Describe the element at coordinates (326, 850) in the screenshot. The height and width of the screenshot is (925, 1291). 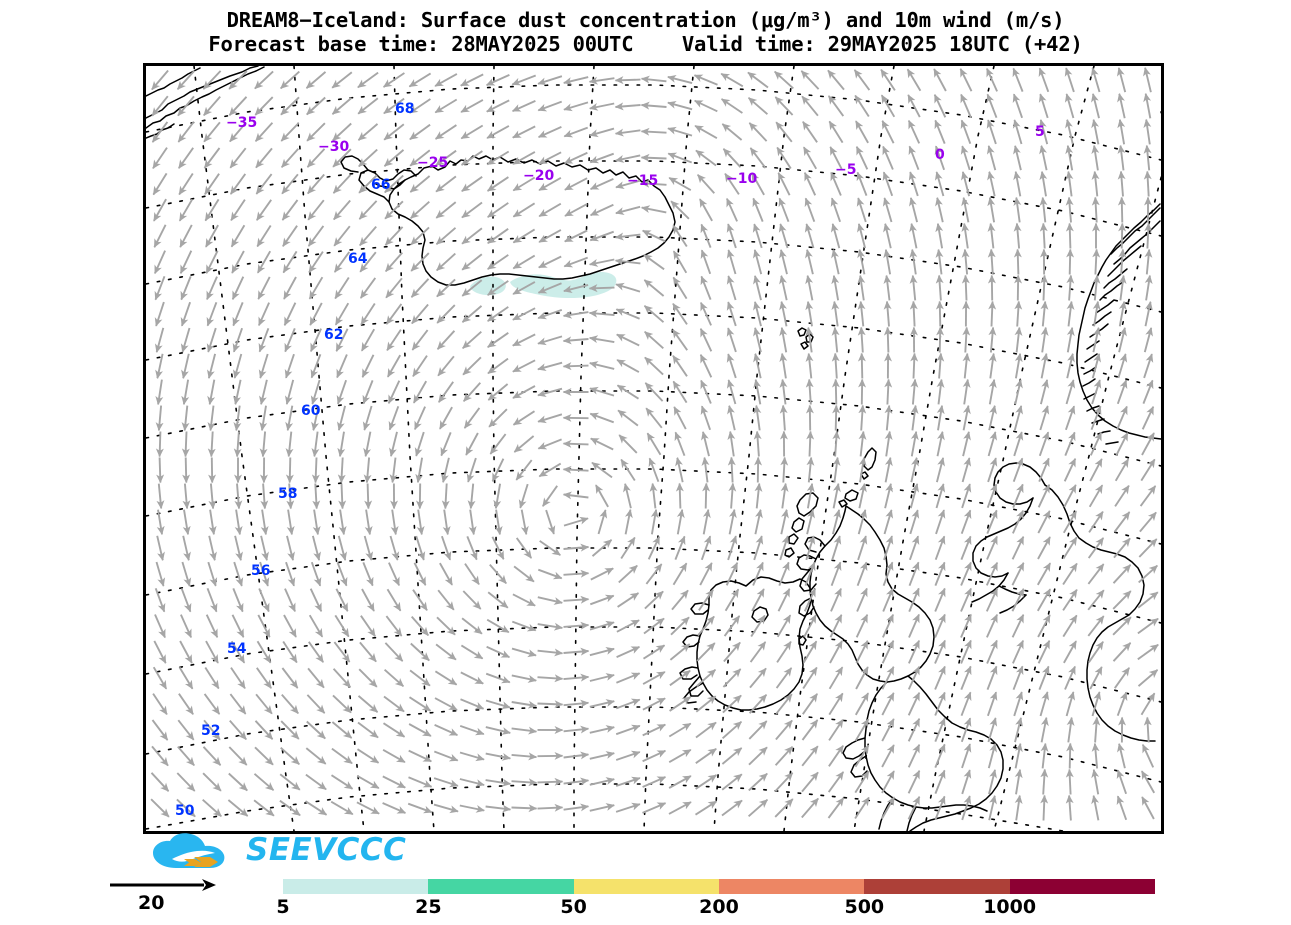
I see `logo-wordmark: SEEVCCC` at that location.